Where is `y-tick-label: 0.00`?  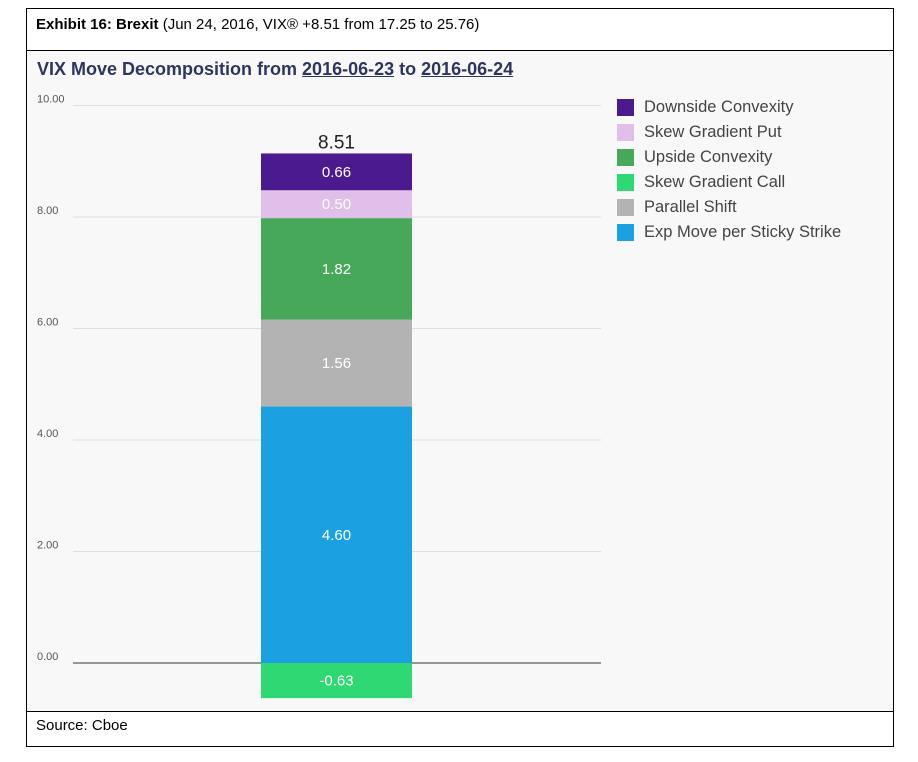 y-tick-label: 0.00 is located at coordinates (47, 657).